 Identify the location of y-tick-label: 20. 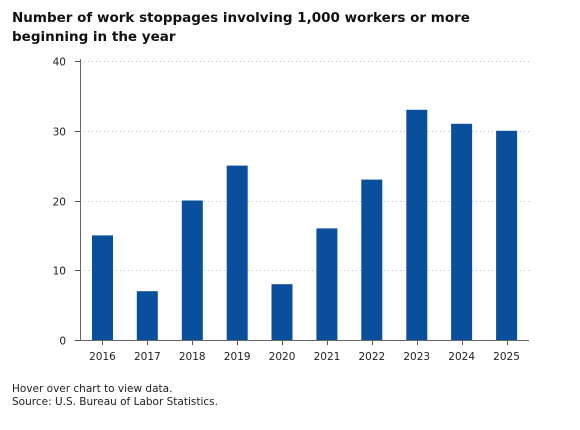
(59, 203).